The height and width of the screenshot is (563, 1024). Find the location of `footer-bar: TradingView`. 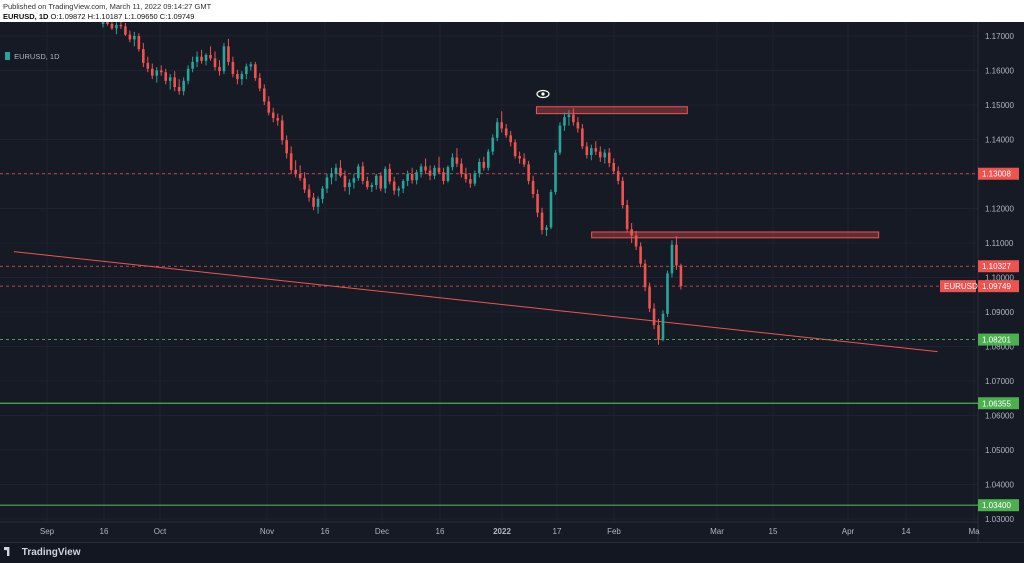

footer-bar: TradingView is located at coordinates (512, 552).